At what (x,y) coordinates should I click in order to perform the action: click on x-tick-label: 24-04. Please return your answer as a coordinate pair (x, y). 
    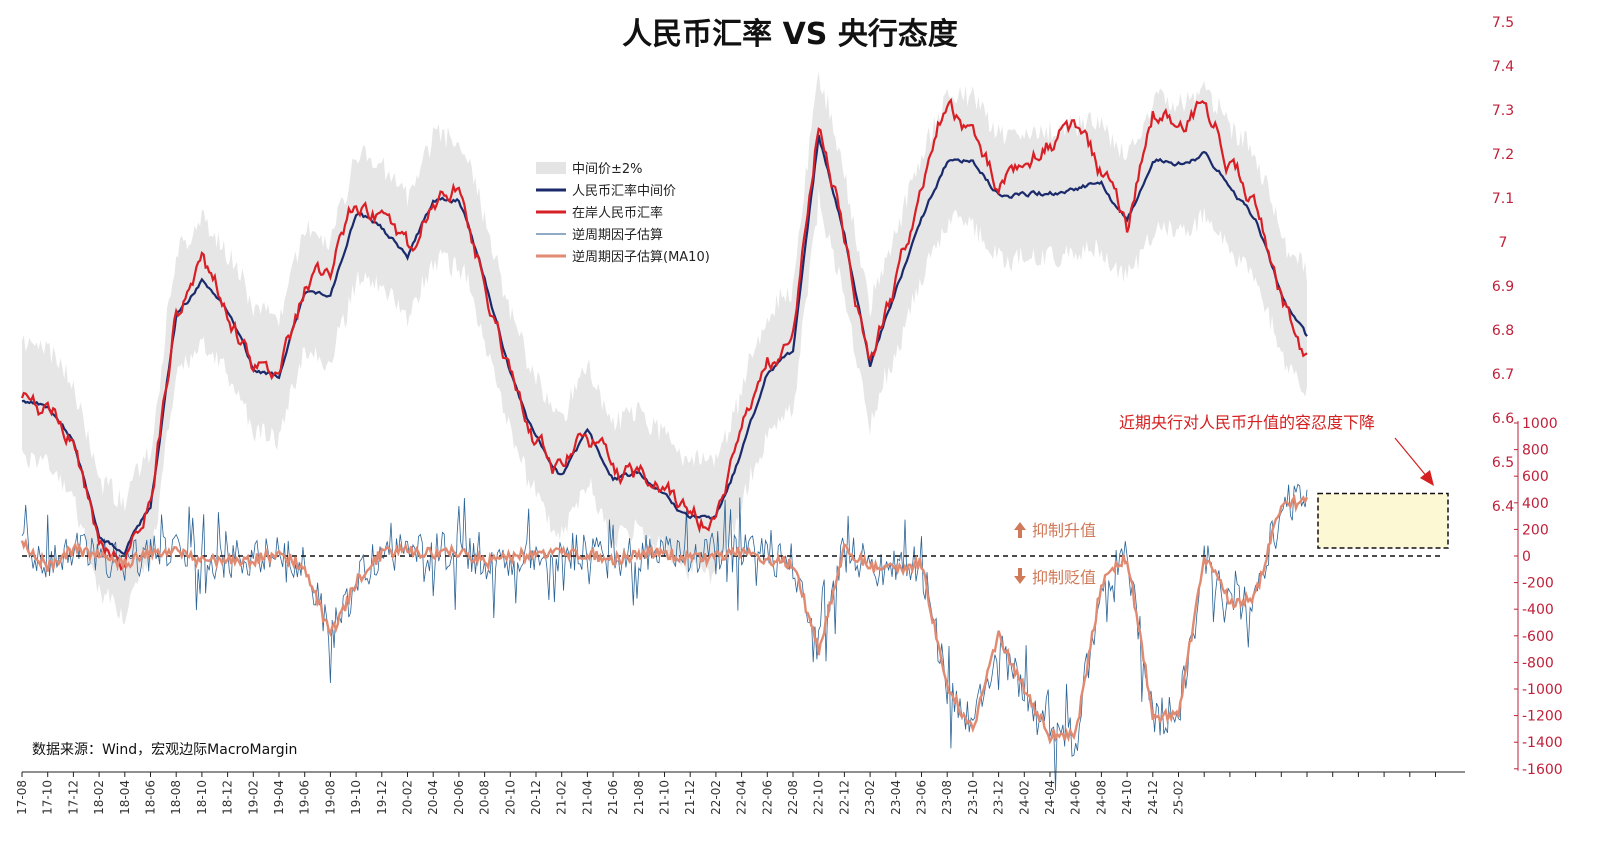
    Looking at the image, I should click on (1050, 797).